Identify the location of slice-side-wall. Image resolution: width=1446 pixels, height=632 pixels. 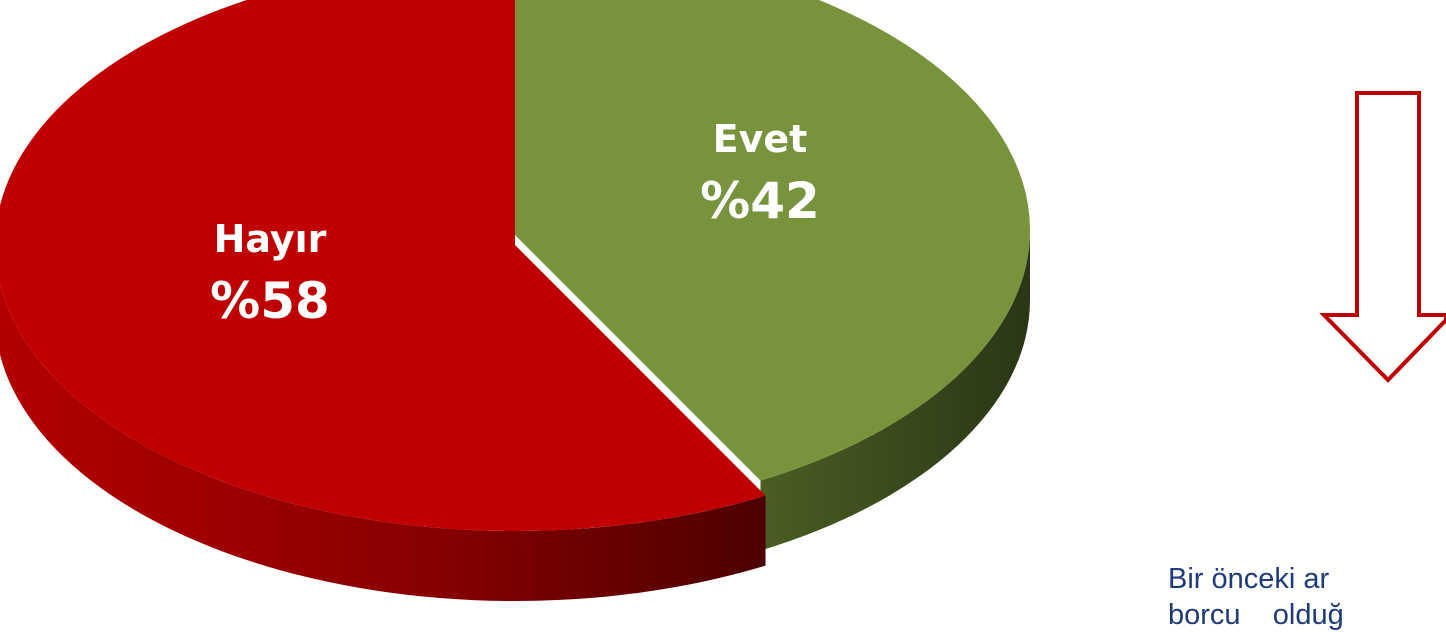
(895, 390).